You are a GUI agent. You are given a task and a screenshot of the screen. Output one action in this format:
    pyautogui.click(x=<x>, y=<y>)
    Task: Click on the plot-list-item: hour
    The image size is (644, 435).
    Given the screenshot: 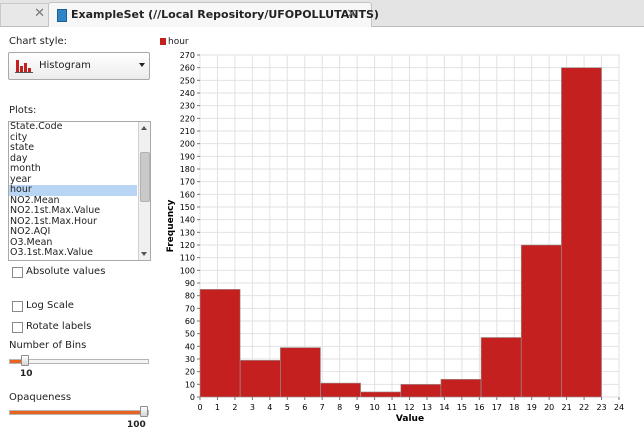 What is the action you would take?
    pyautogui.click(x=73, y=190)
    